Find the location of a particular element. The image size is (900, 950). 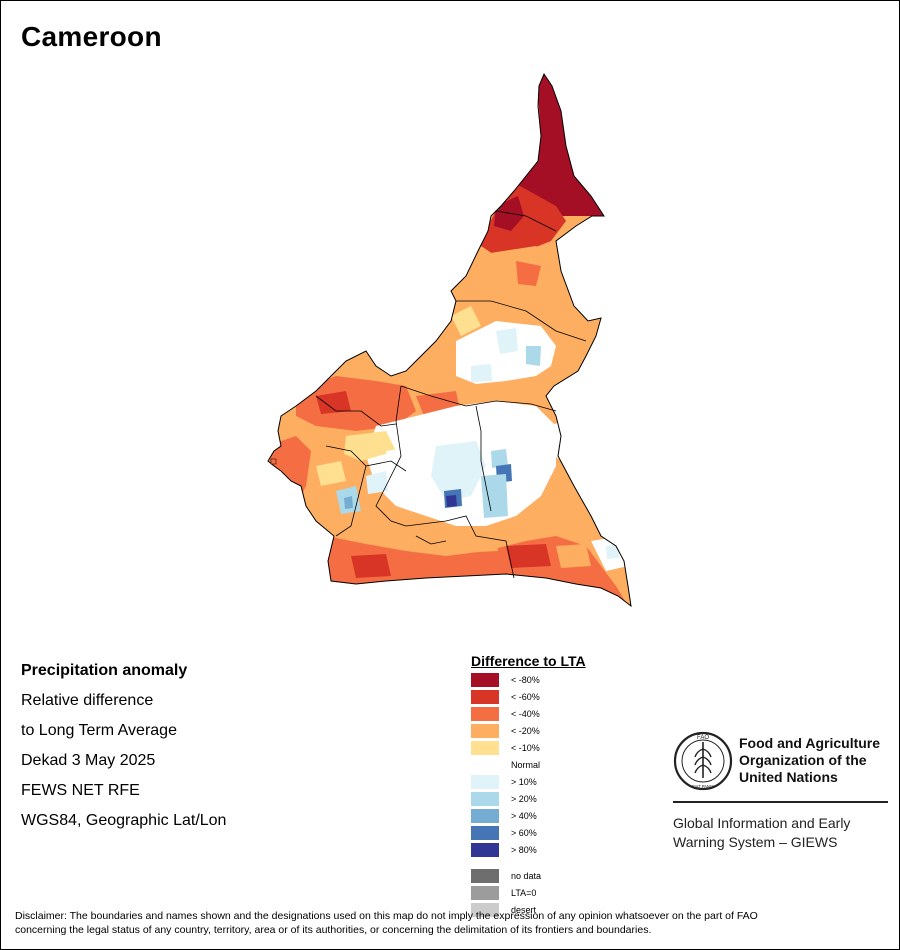

legend-class-row: < -20% is located at coordinates (571, 732).